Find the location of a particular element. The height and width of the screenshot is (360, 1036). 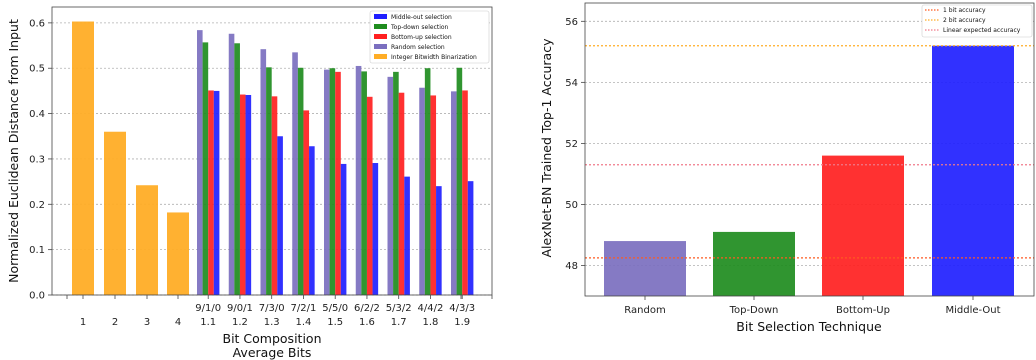

legend-swatch-middle-out is located at coordinates (380, 16).